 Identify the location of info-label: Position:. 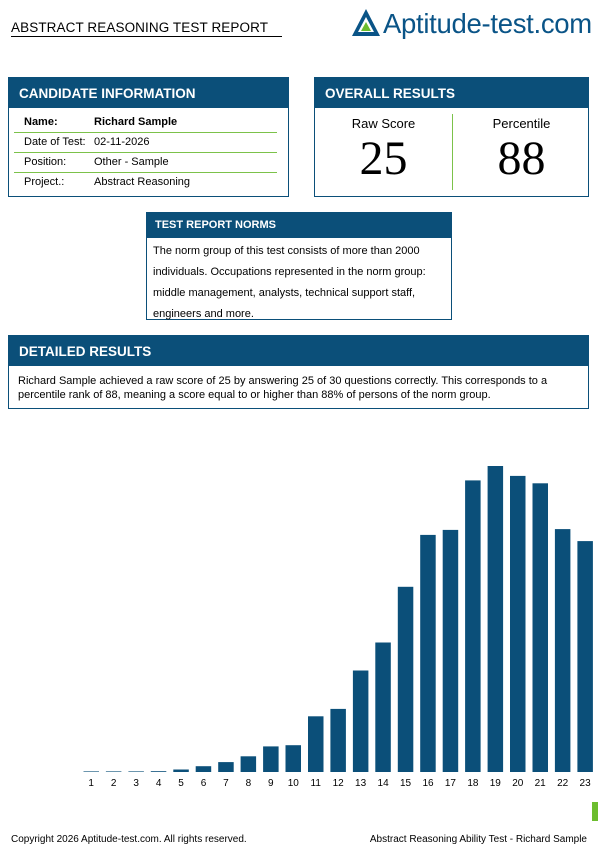
(45, 162).